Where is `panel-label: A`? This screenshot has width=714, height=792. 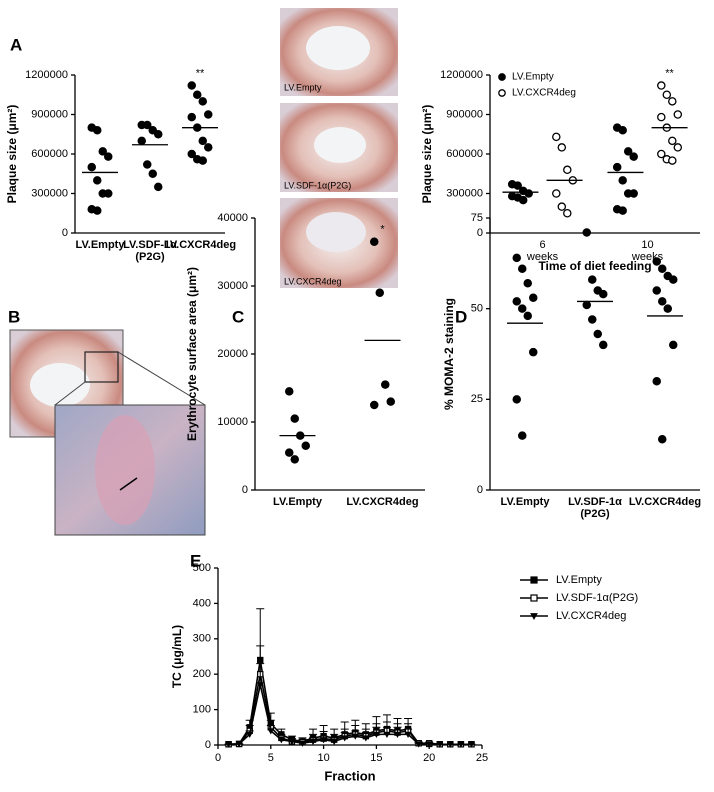
panel-label: A is located at coordinates (16, 44).